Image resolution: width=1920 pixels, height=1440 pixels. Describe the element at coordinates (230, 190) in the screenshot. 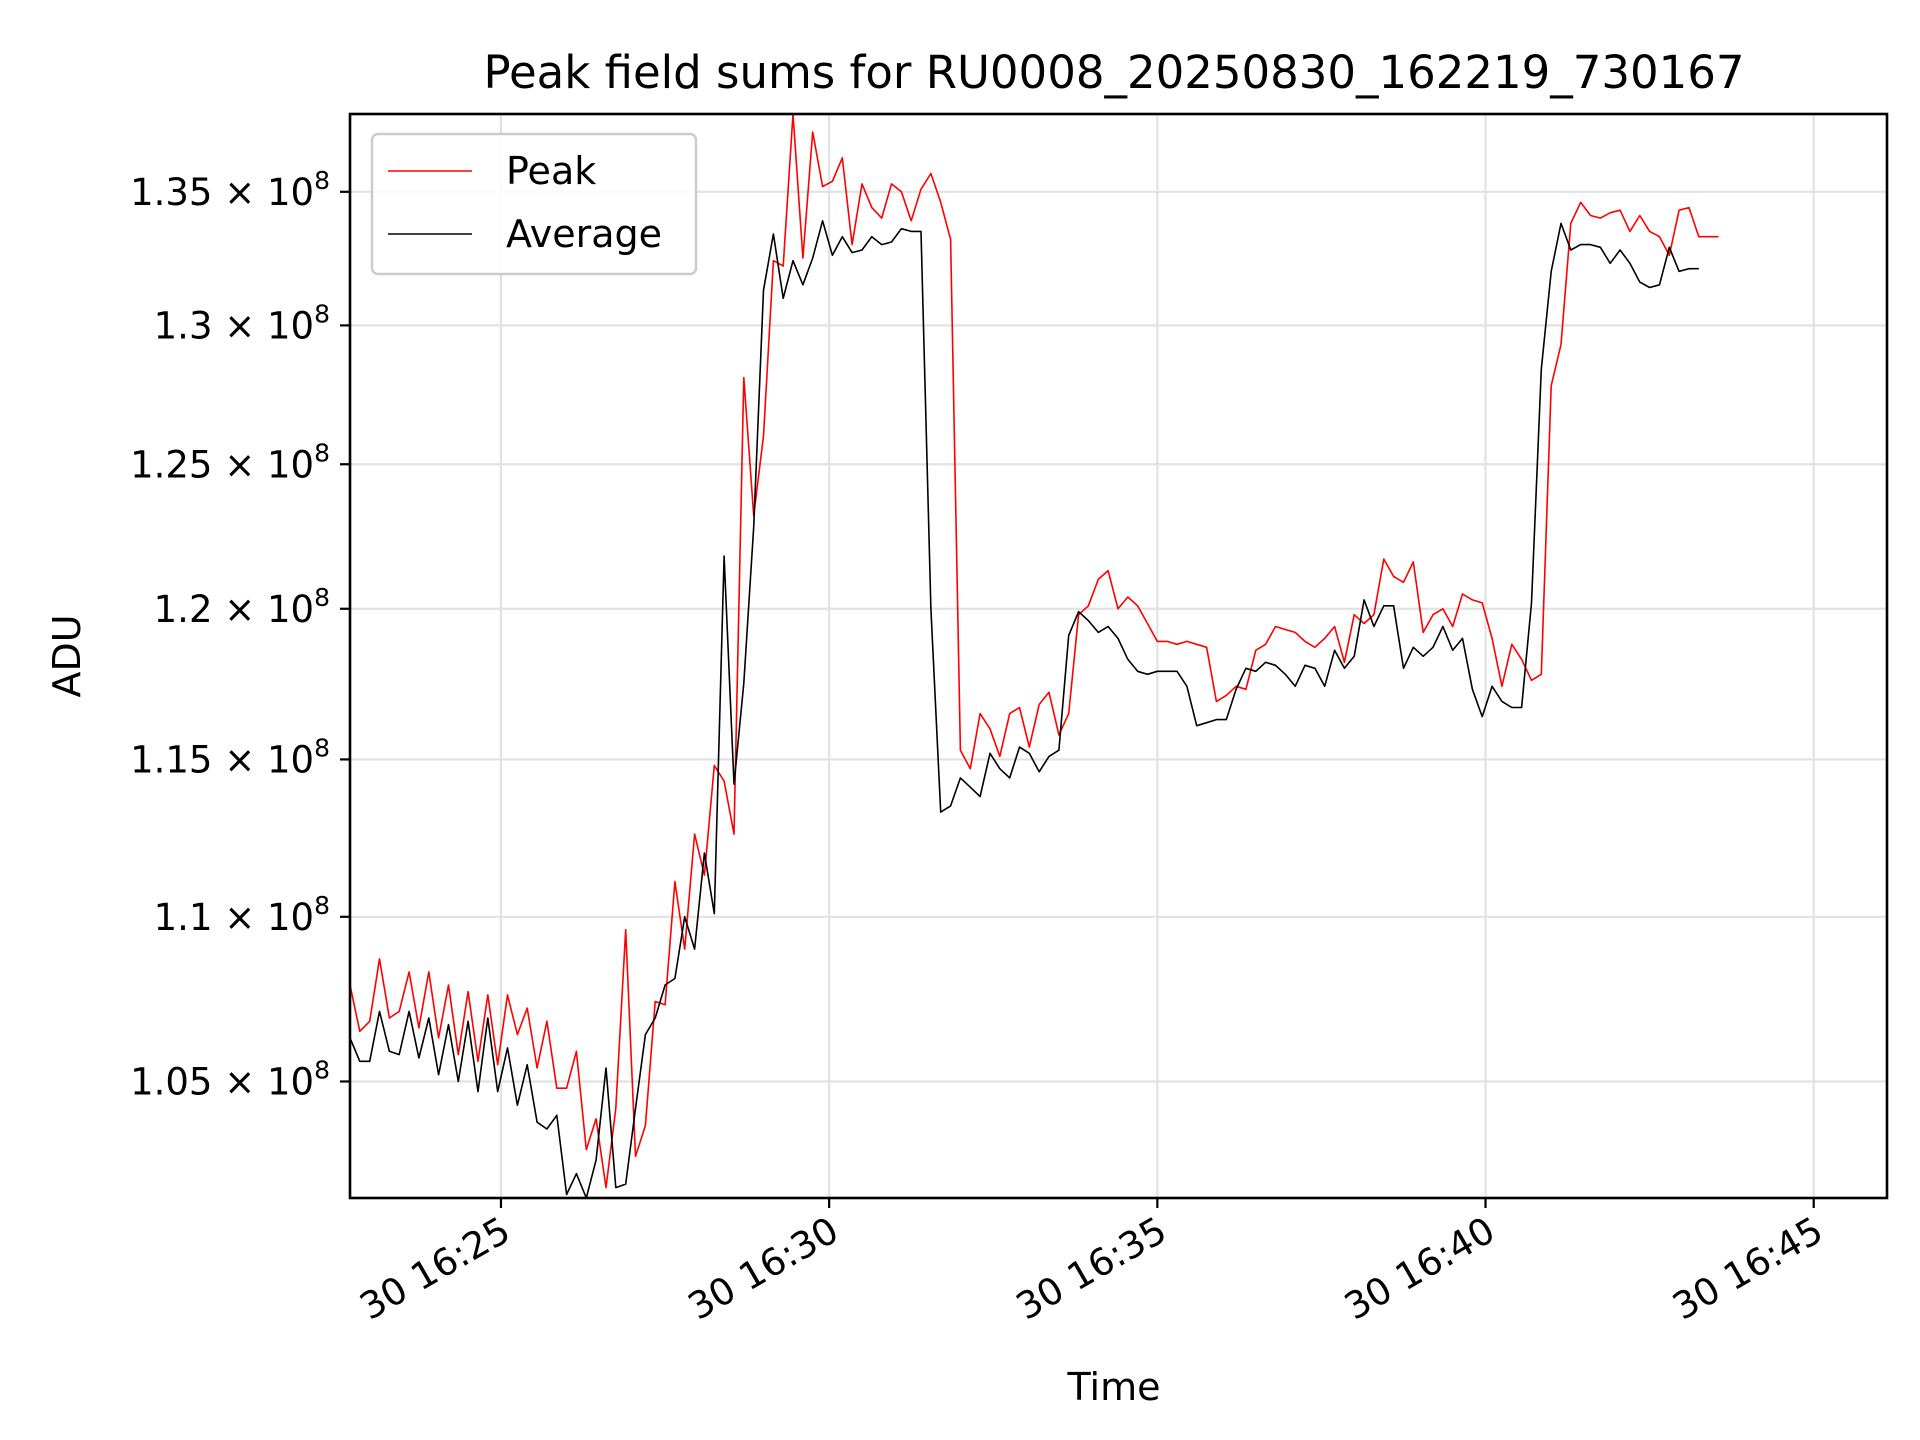

I see `y-tick-label: 1.35 × 108` at that location.